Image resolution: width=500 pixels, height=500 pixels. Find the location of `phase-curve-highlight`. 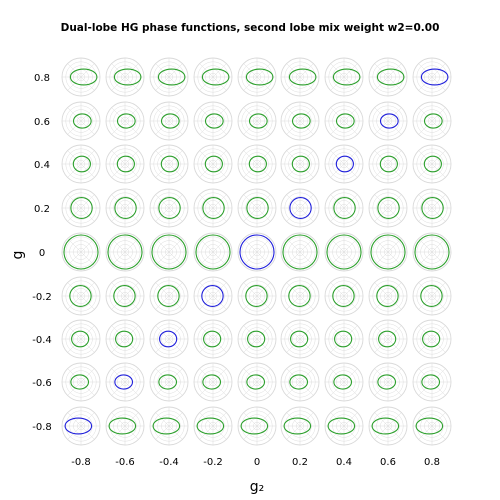

phase-curve-highlight is located at coordinates (389, 121).